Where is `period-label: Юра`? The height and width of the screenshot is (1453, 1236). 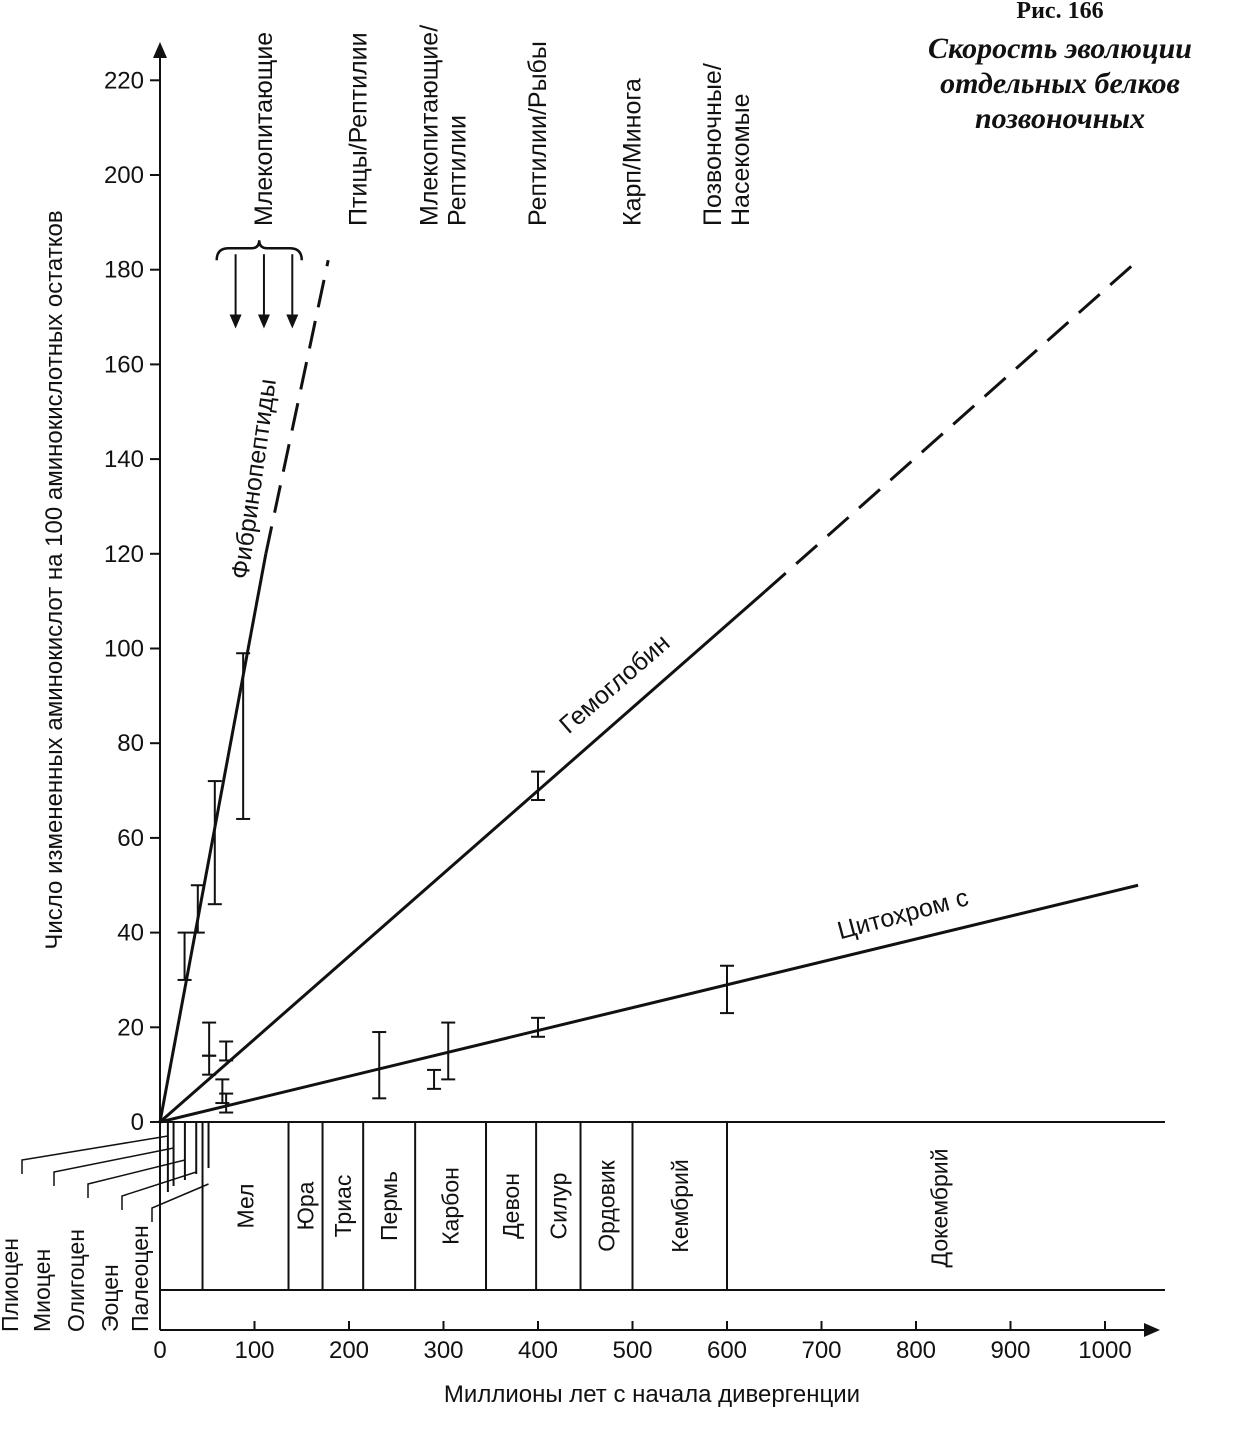 period-label: Юра is located at coordinates (306, 1205).